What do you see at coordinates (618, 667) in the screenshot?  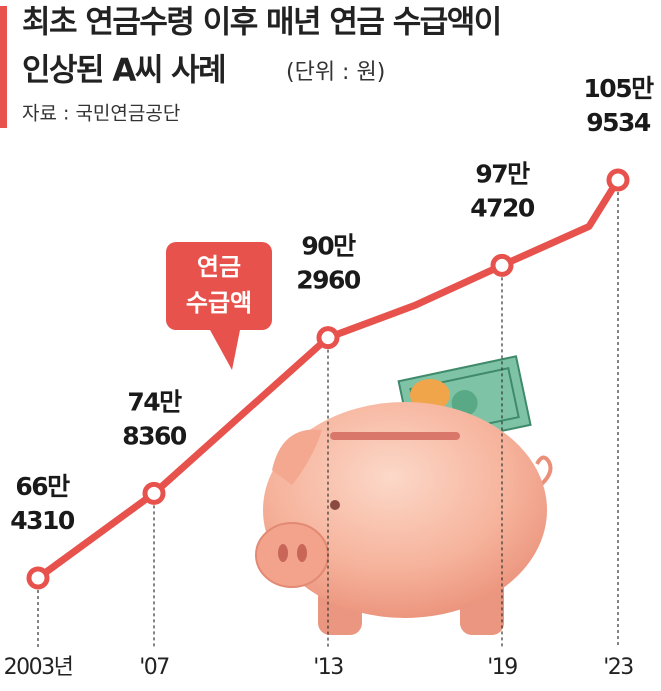 I see `x-tick-label: '23` at bounding box center [618, 667].